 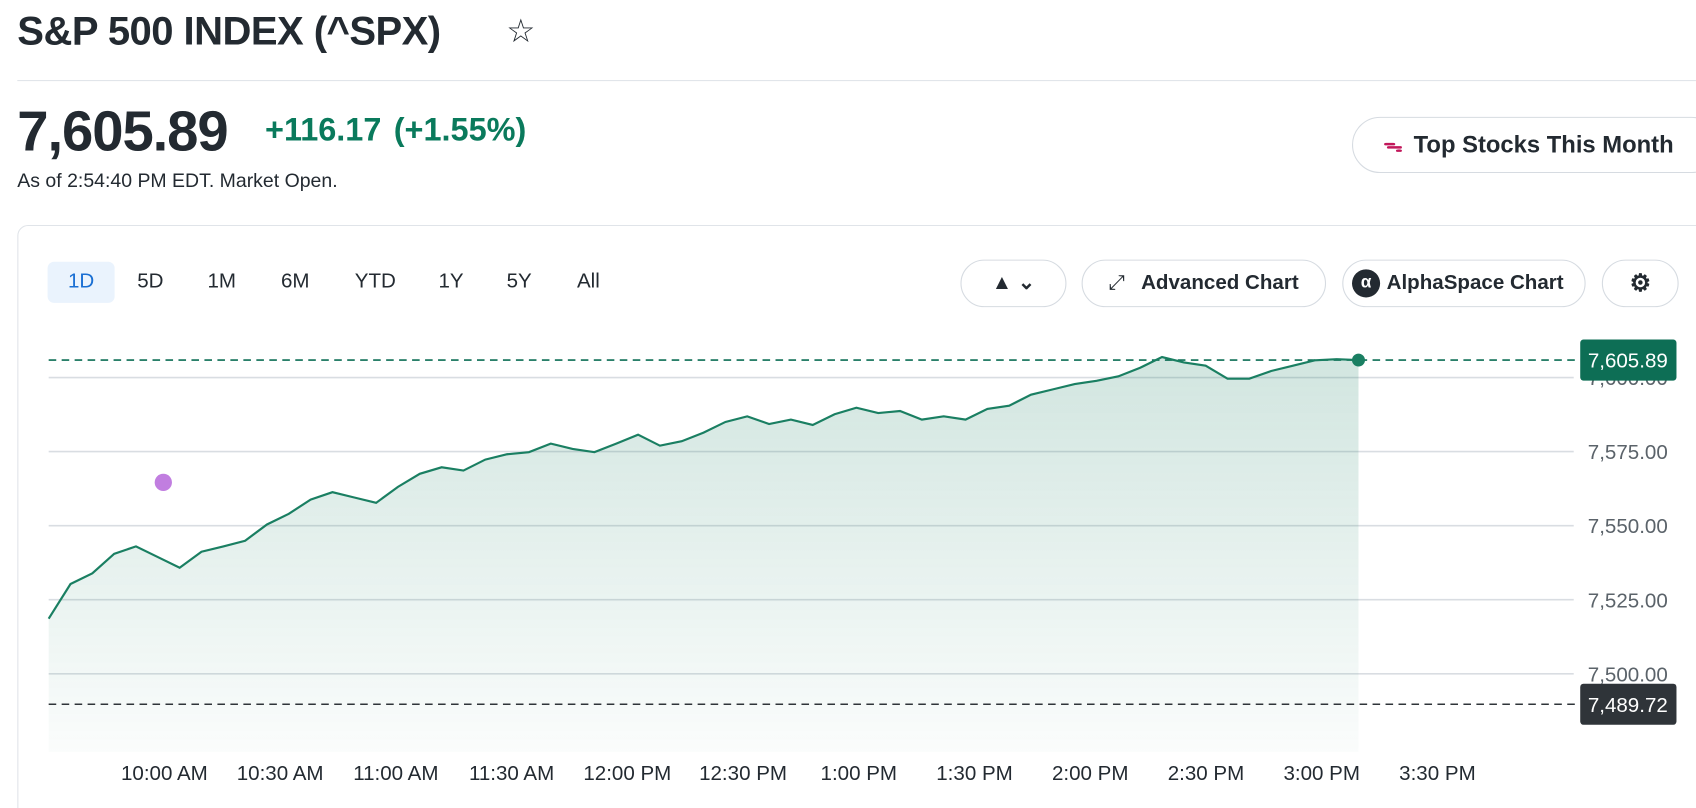 I want to click on x-tick-label: 2:30 PM, so click(x=1206, y=773).